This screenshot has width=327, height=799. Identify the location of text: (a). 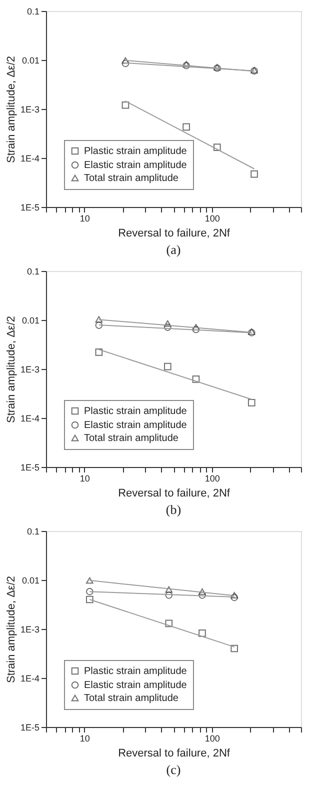
(173, 249).